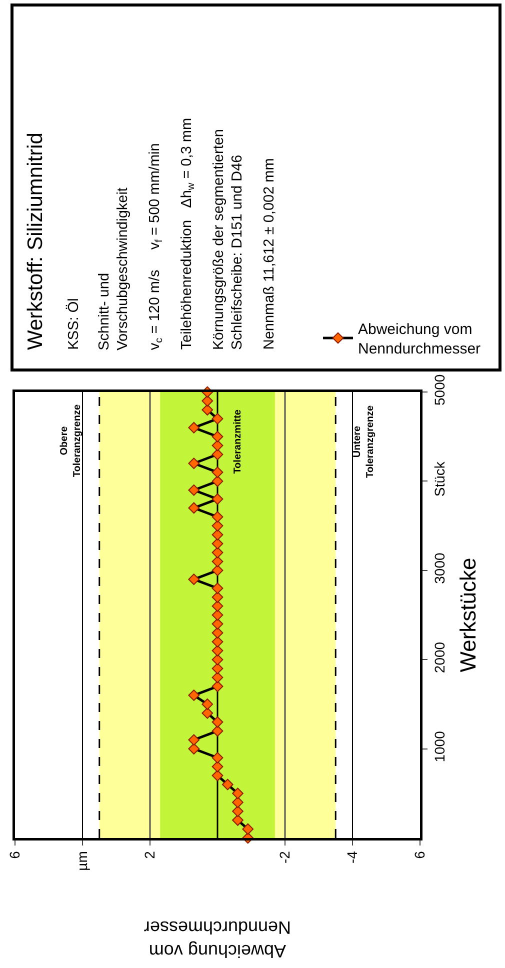  Describe the element at coordinates (439, 568) in the screenshot. I see `y-tick-label: 3000` at that location.